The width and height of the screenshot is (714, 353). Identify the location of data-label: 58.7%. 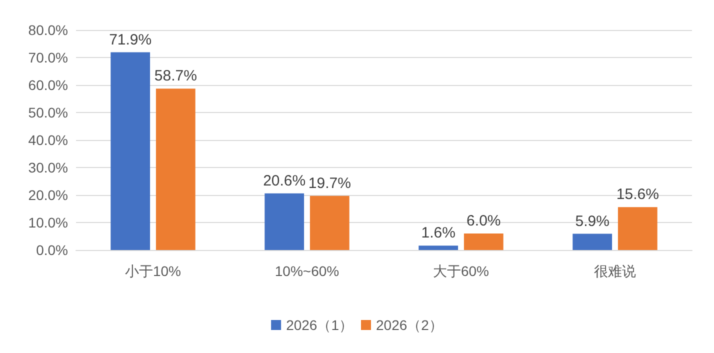
(175, 76).